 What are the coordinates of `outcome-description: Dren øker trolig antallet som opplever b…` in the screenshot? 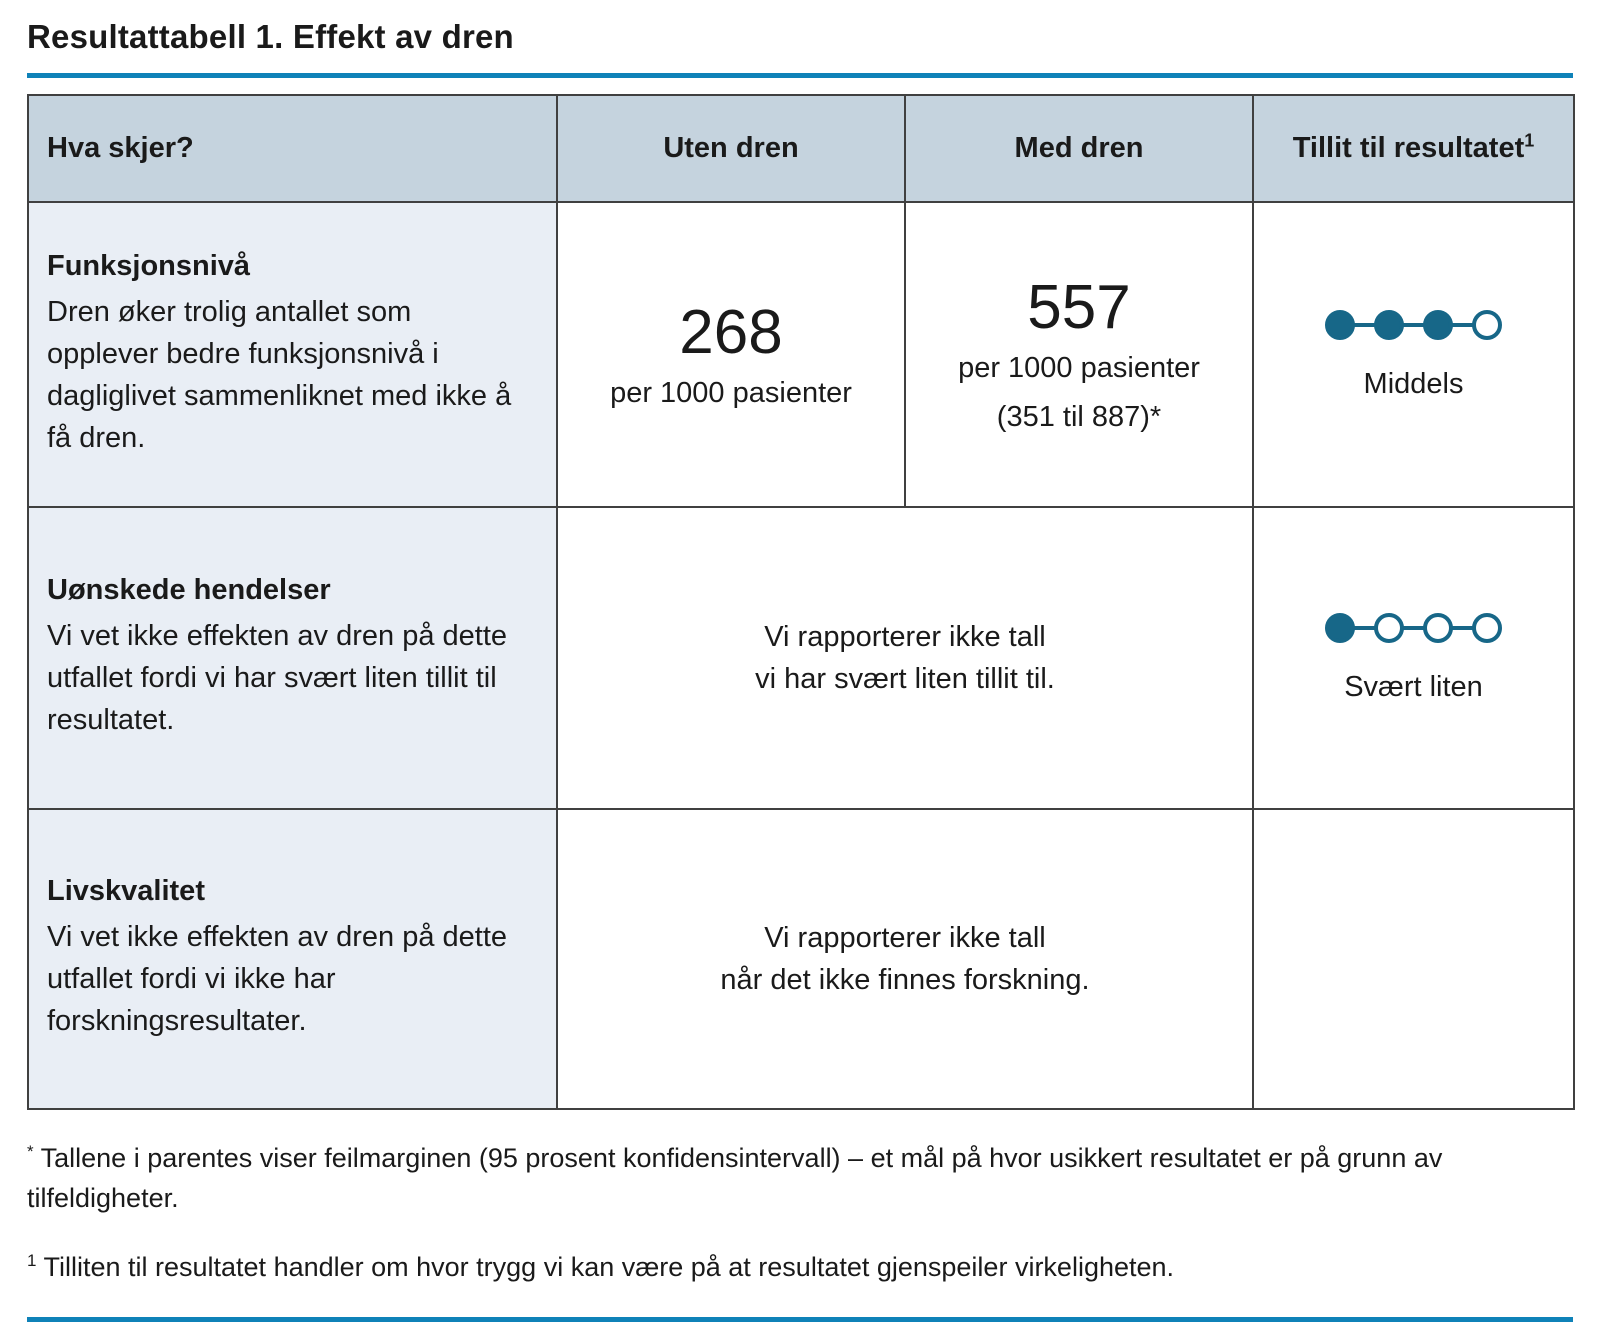 It's located at (279, 374).